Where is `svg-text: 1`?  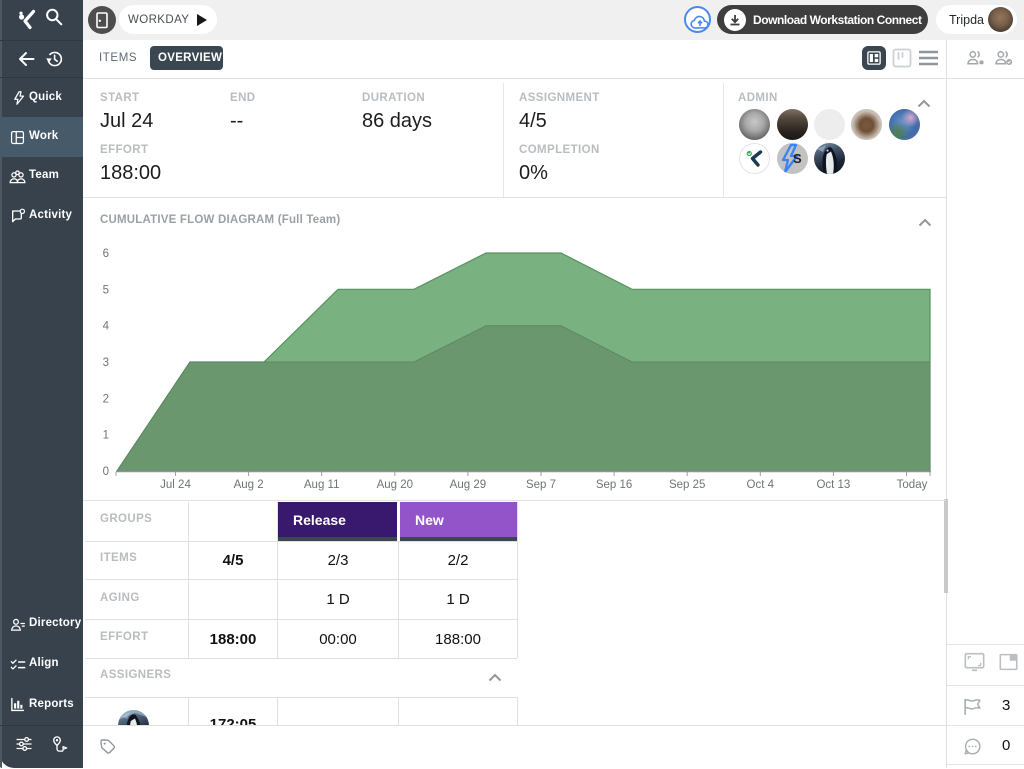 svg-text: 1 is located at coordinates (106, 436).